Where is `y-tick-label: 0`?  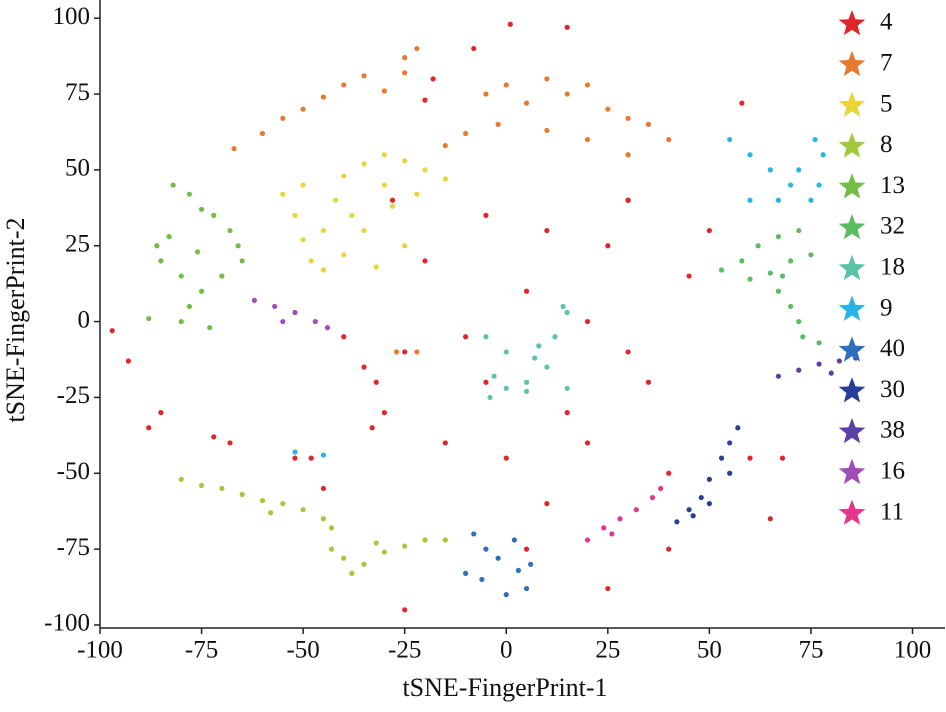 y-tick-label: 0 is located at coordinates (84, 319).